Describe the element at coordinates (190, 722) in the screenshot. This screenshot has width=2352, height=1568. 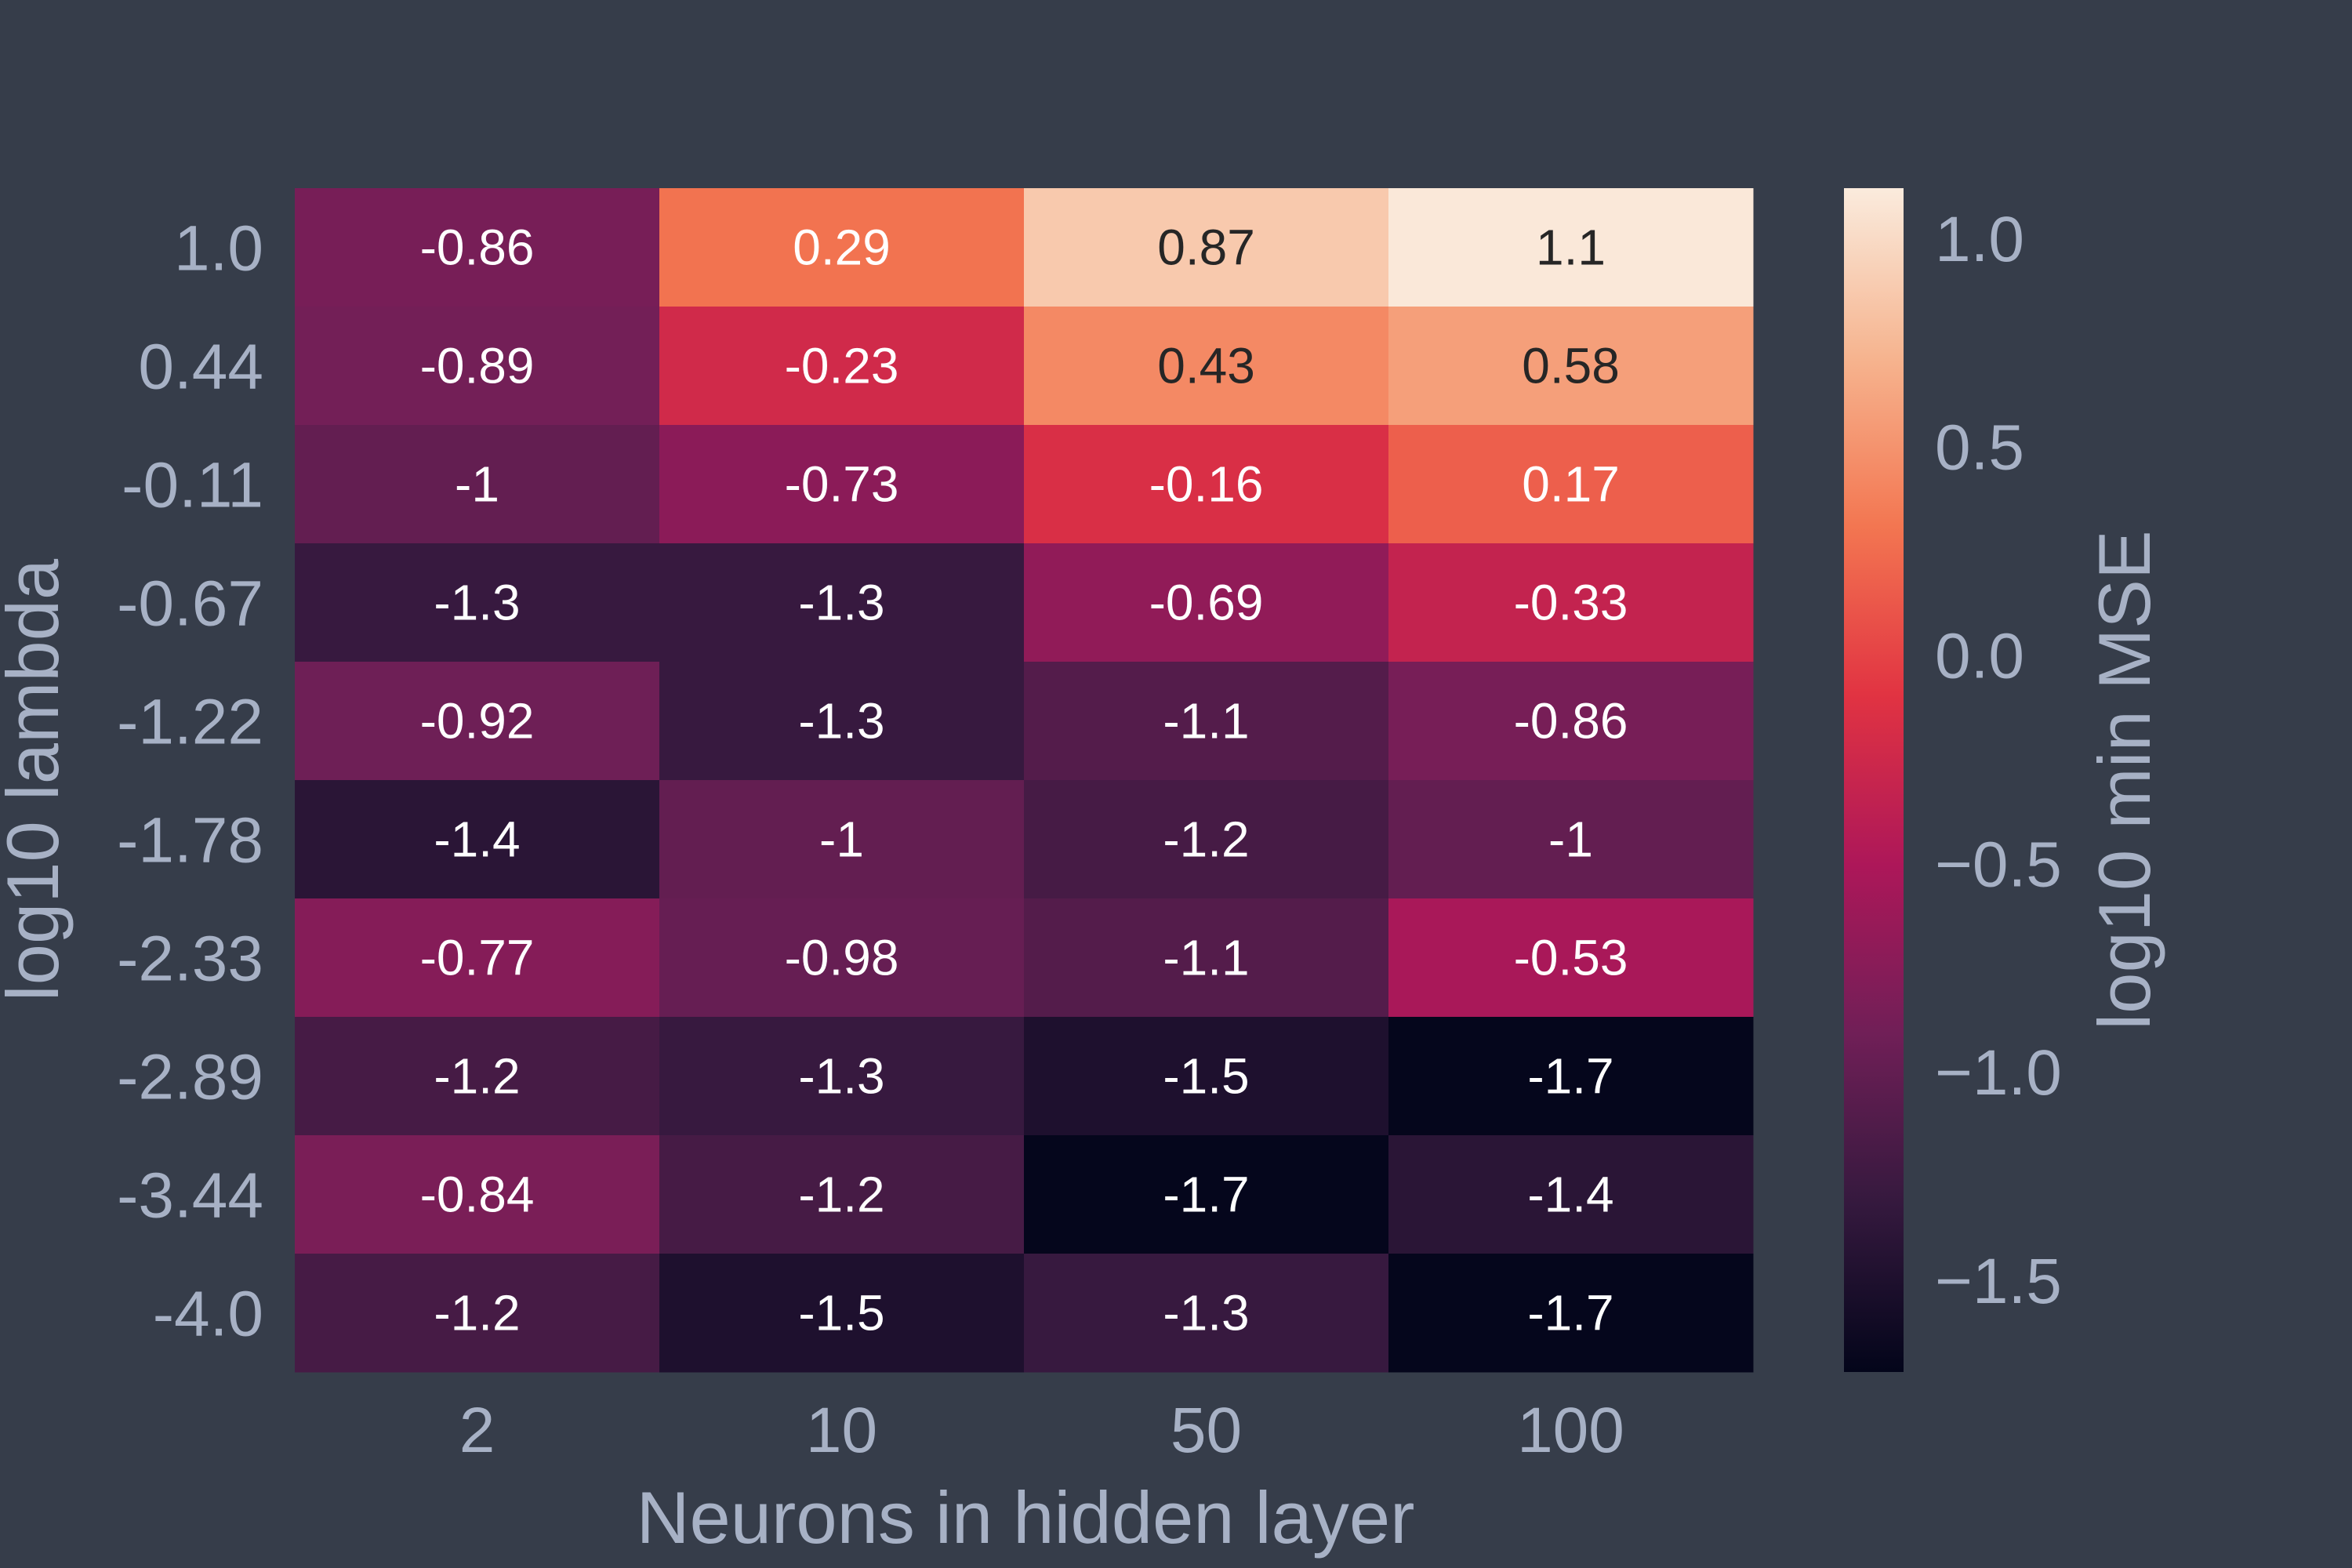
I see `y-tick-label: -1.22` at that location.